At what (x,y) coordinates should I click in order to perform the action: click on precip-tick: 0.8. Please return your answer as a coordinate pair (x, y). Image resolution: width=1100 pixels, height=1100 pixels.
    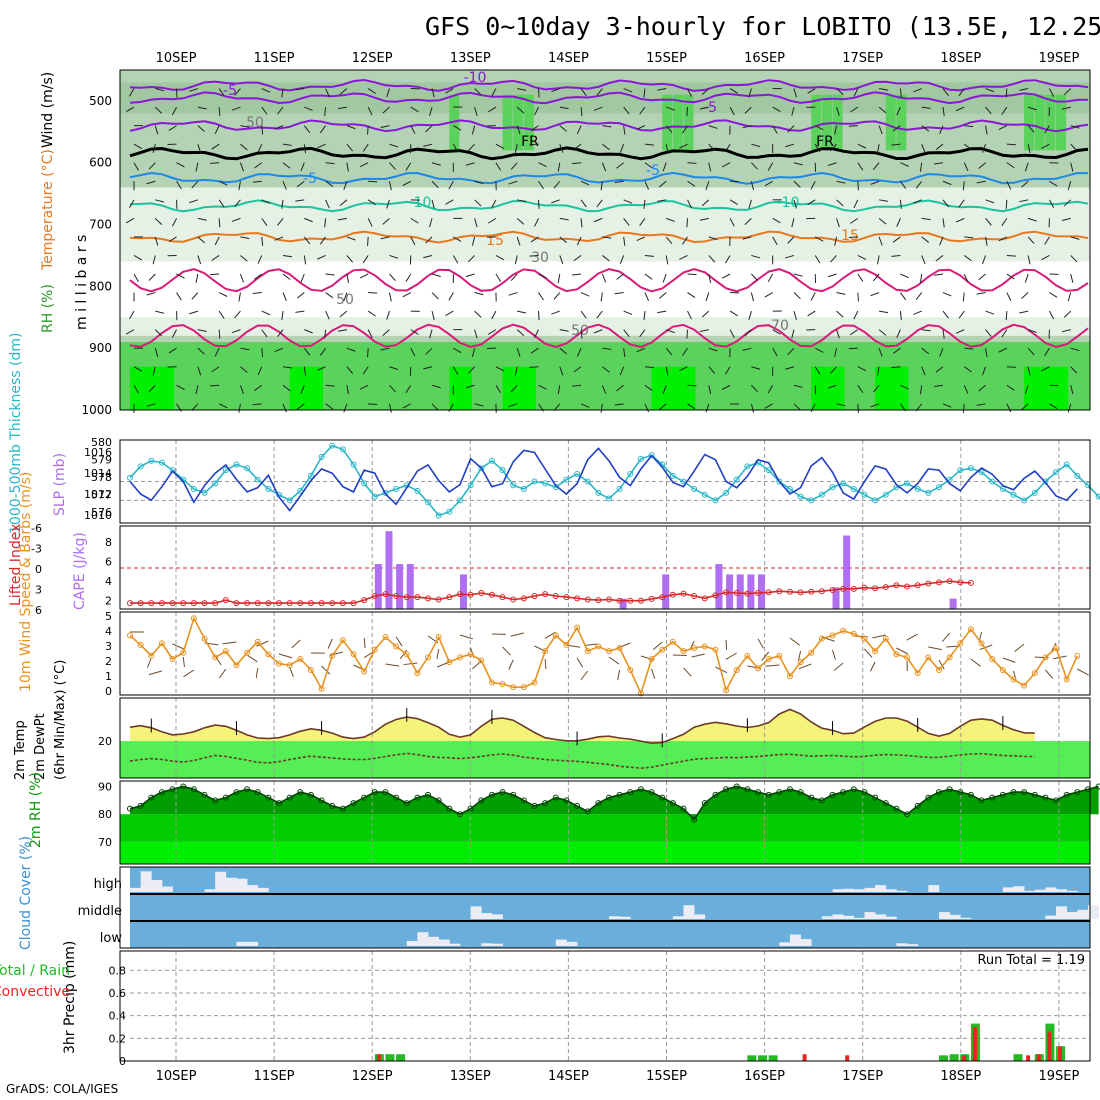
    Looking at the image, I should click on (118, 970).